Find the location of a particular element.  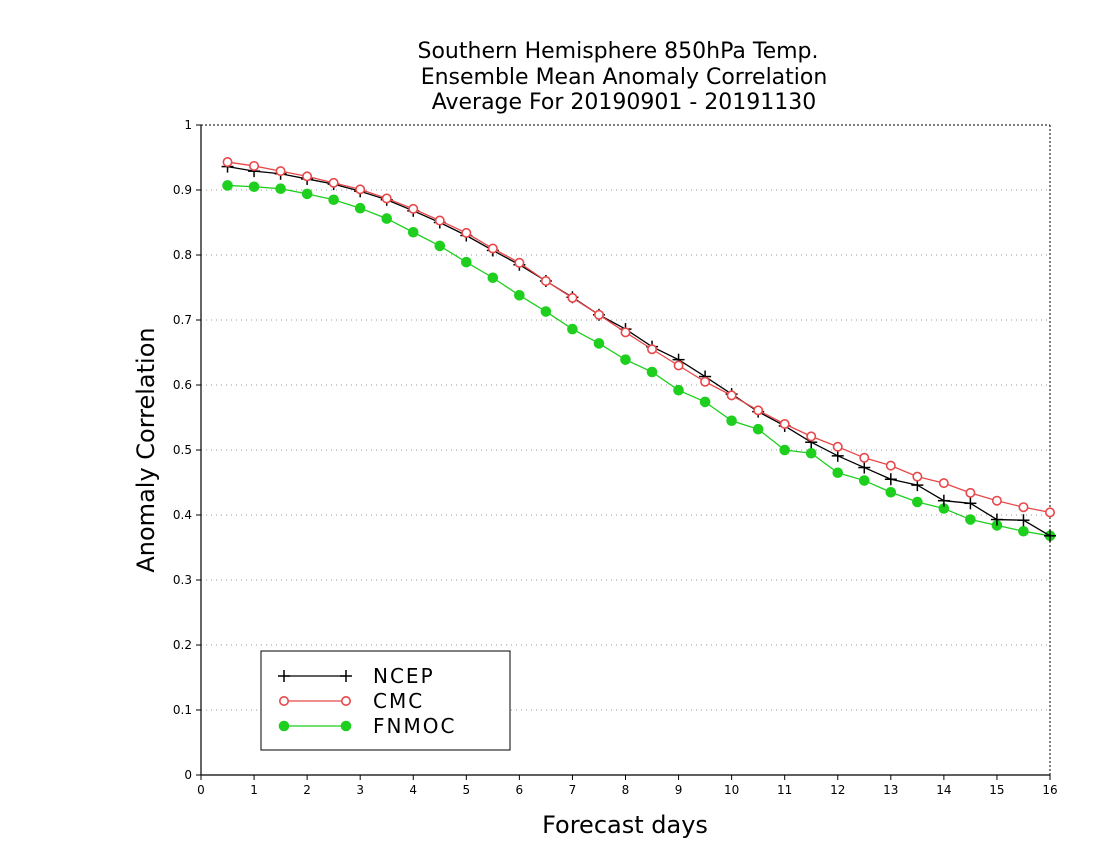

x-tick-label-0: 0 is located at coordinates (201, 790).